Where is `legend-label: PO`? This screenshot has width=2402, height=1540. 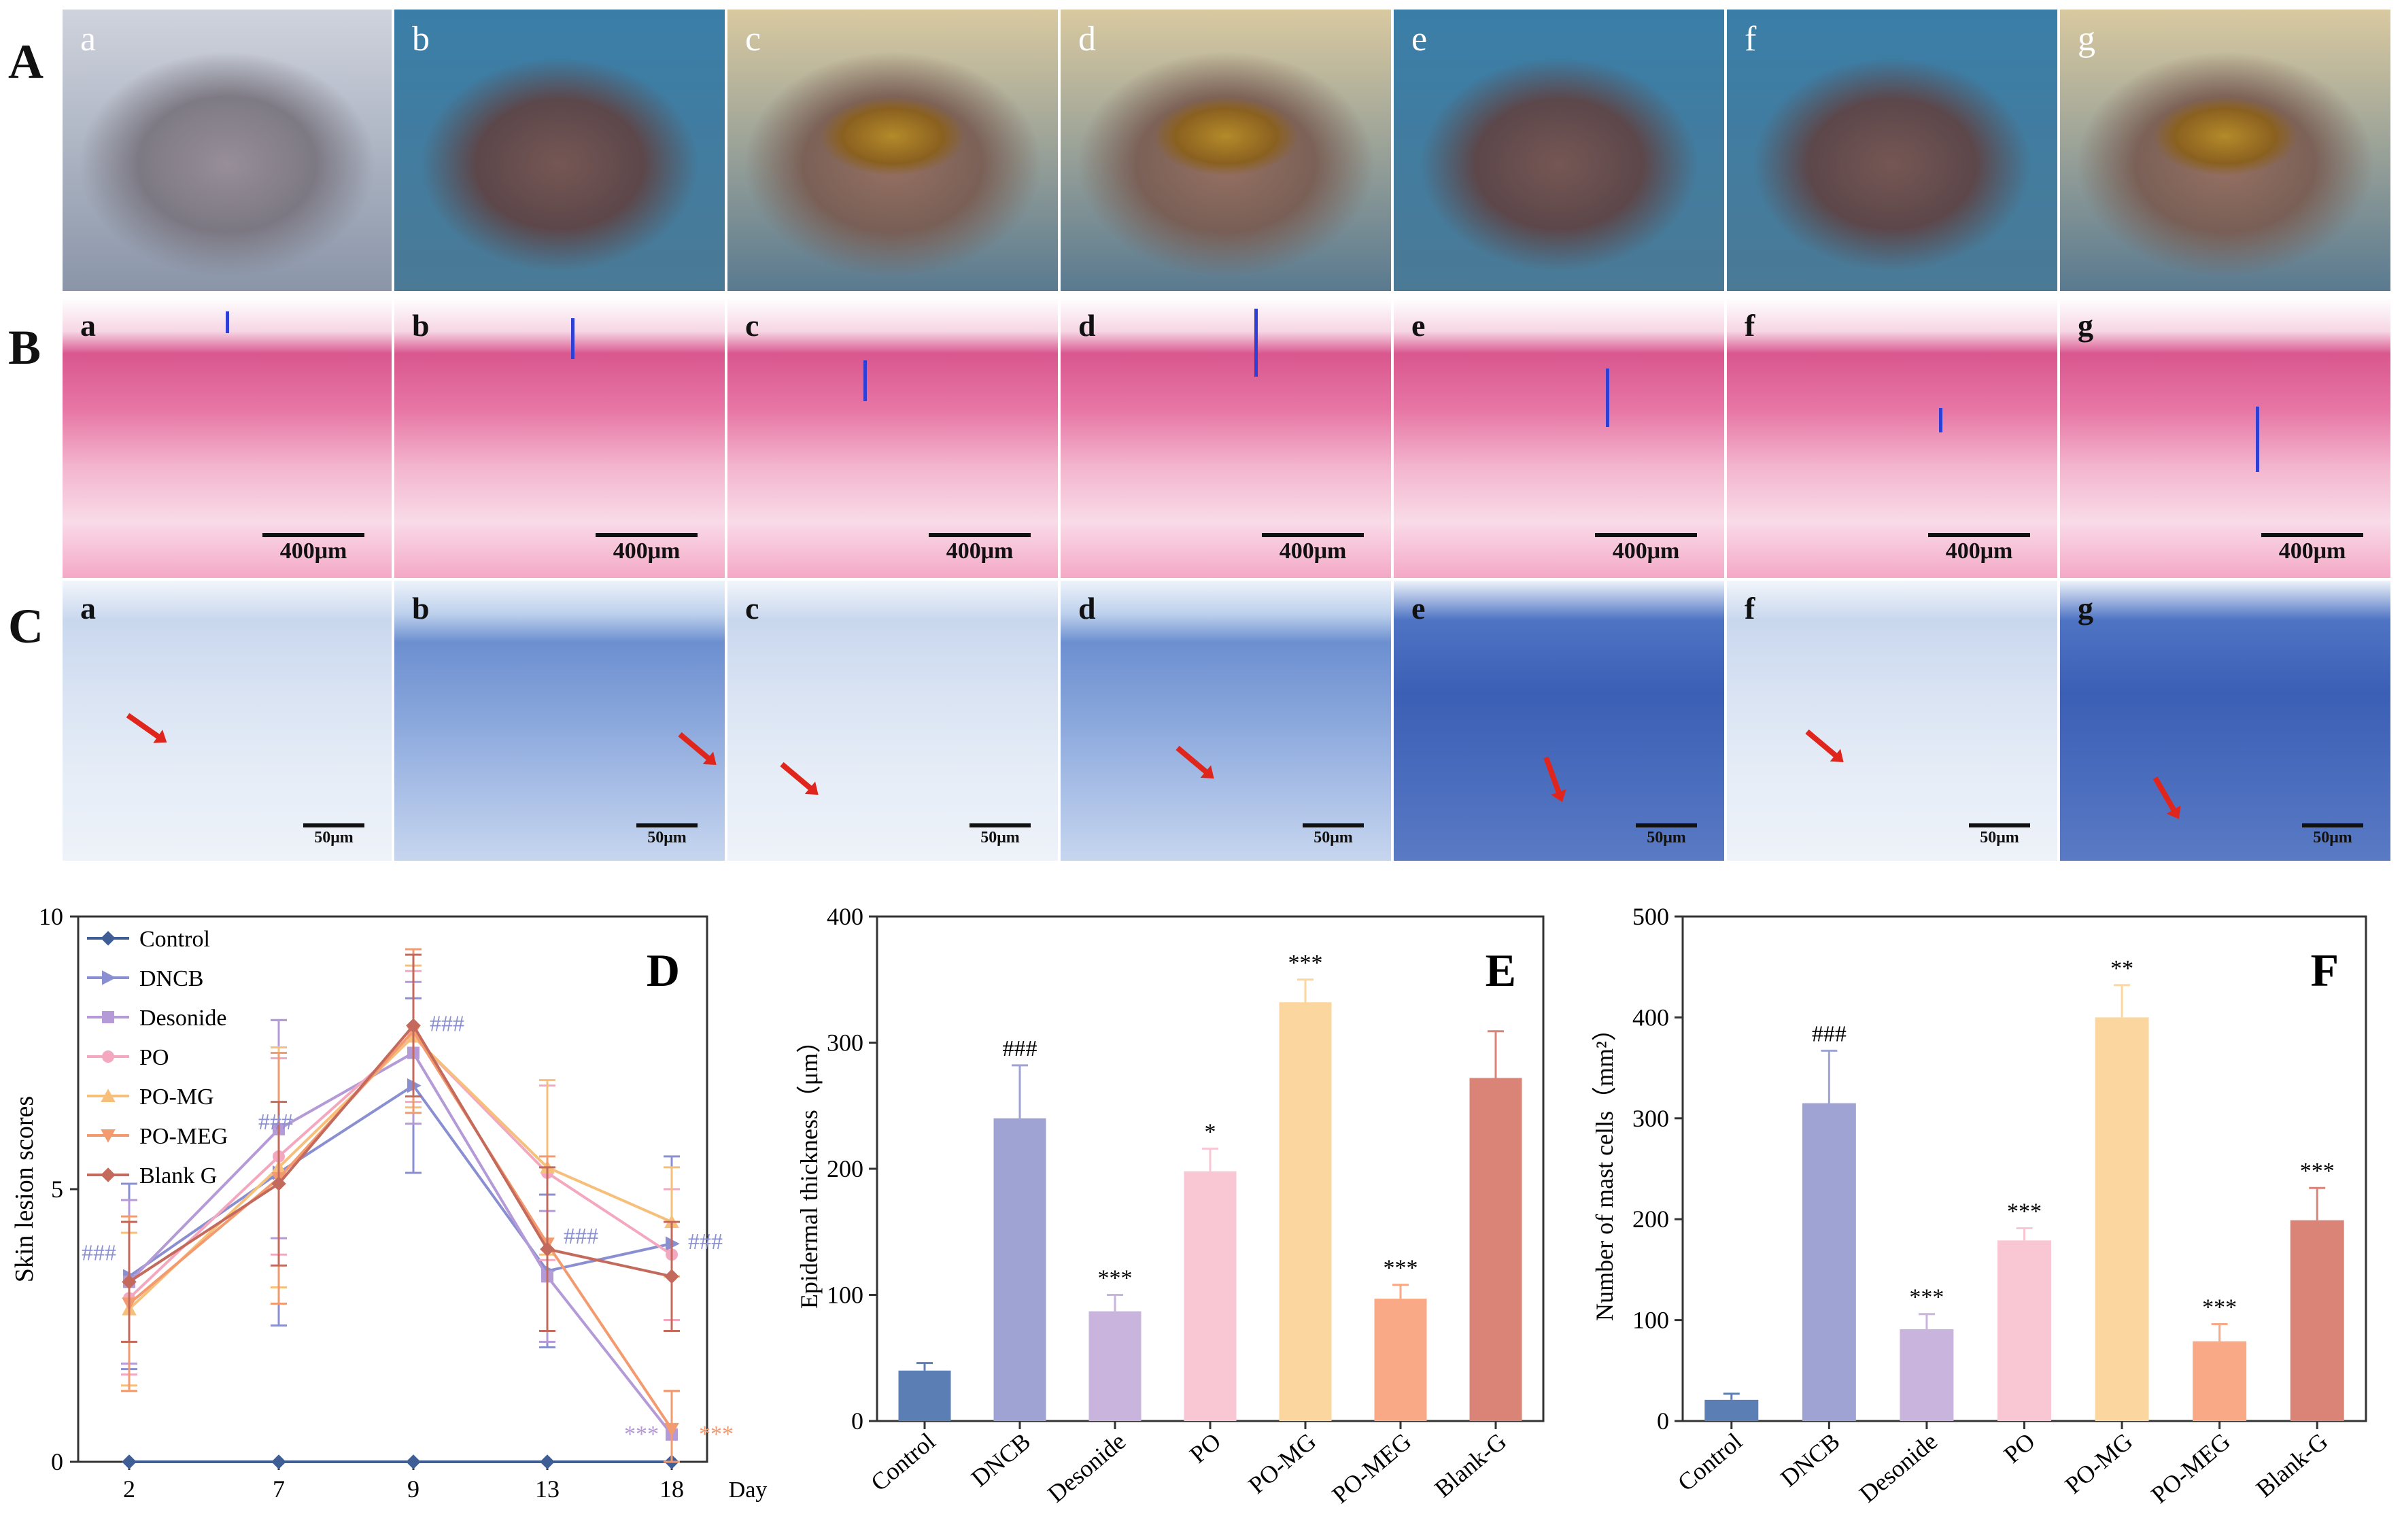 legend-label: PO is located at coordinates (154, 1057).